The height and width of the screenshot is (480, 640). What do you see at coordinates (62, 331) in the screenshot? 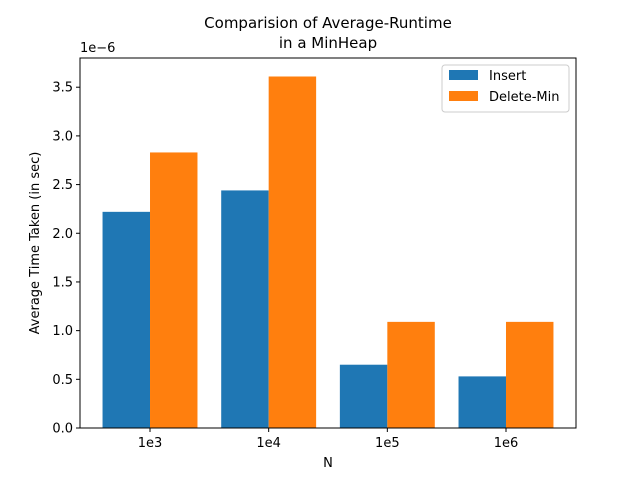
I see `y-tick-label: 1.0` at bounding box center [62, 331].